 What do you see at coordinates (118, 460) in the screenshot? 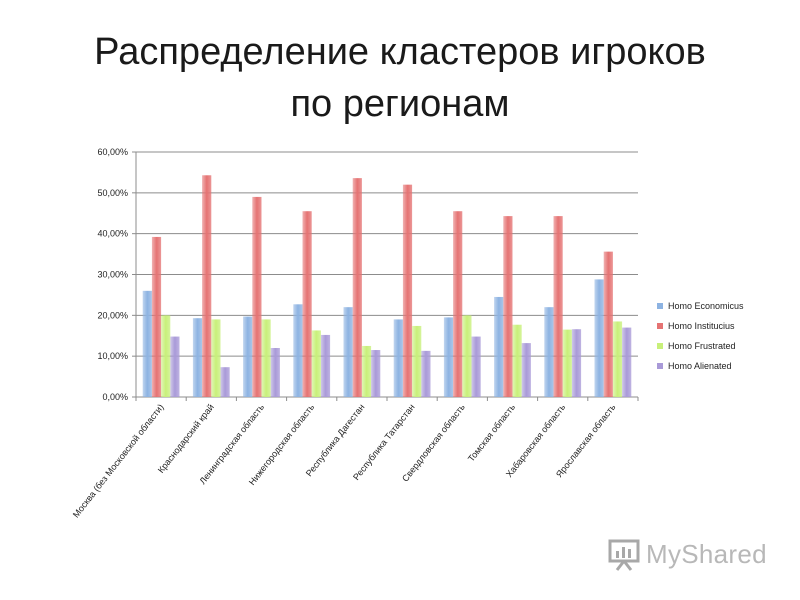
I see `category-label: Москва (без Московской области)` at bounding box center [118, 460].